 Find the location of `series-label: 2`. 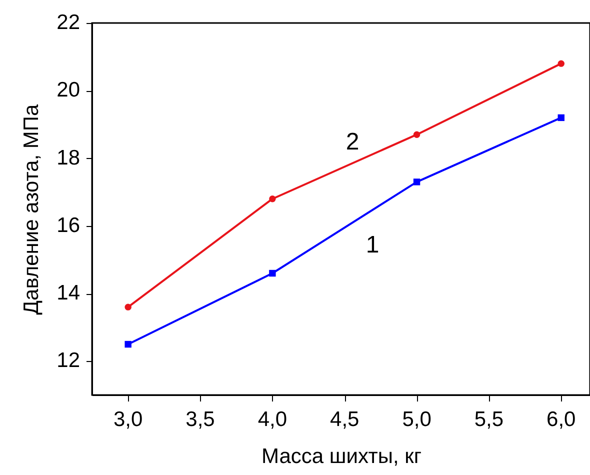

series-label: 2 is located at coordinates (353, 142).